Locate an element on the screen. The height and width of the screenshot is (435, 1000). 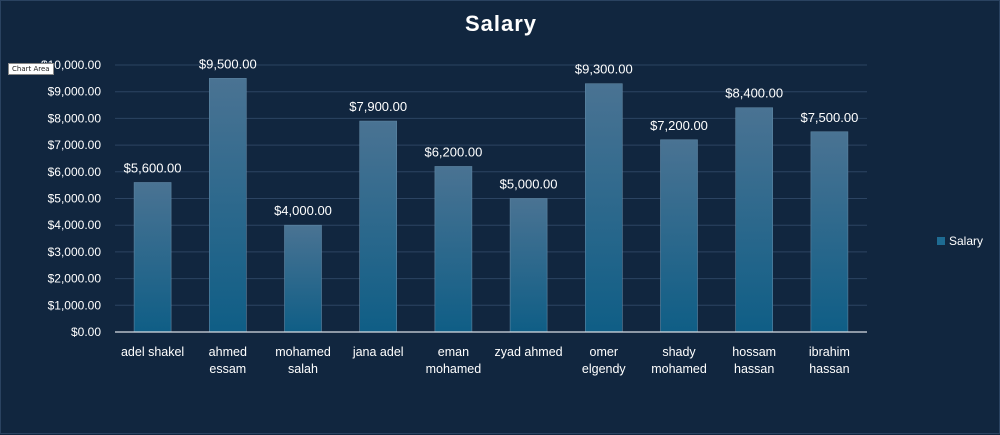
y-tick-label: $9,000.00 is located at coordinates (75, 92).